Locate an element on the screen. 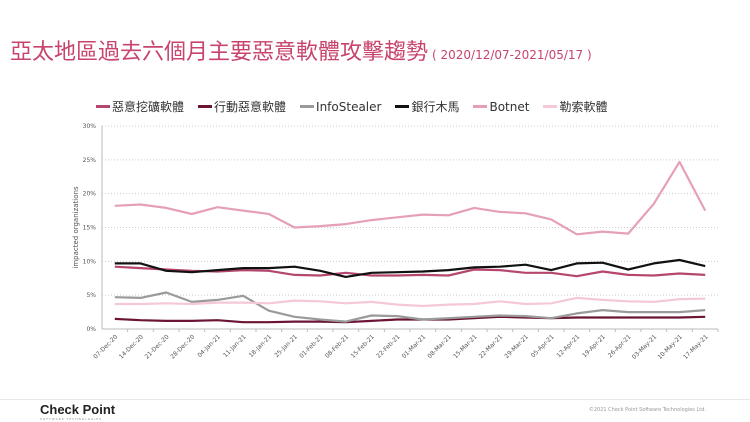 Image resolution: width=750 pixels, height=422 pixels. legend-label: Botnet is located at coordinates (509, 106).